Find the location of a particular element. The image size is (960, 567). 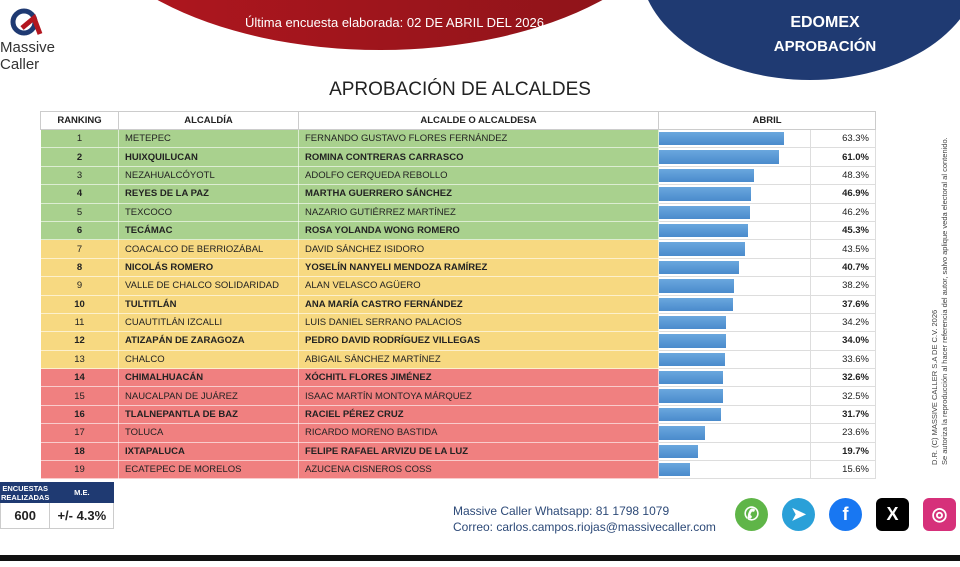

approval-label: 34.2% is located at coordinates (843, 322).